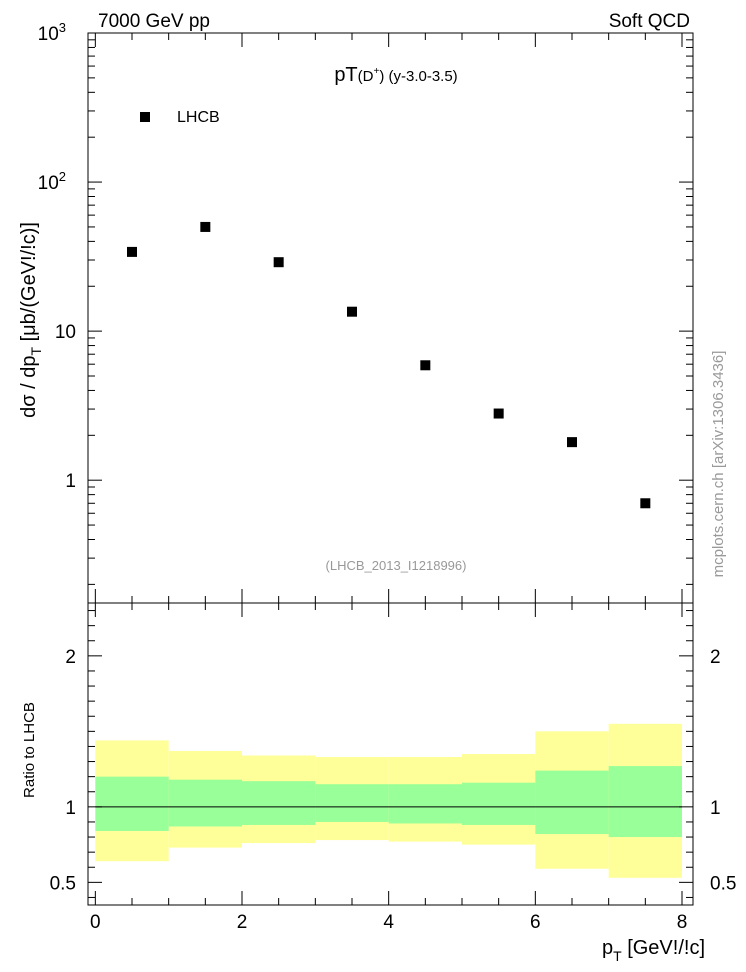 The width and height of the screenshot is (746, 972). Describe the element at coordinates (198, 117) in the screenshot. I see `legend-label: LHCB` at that location.